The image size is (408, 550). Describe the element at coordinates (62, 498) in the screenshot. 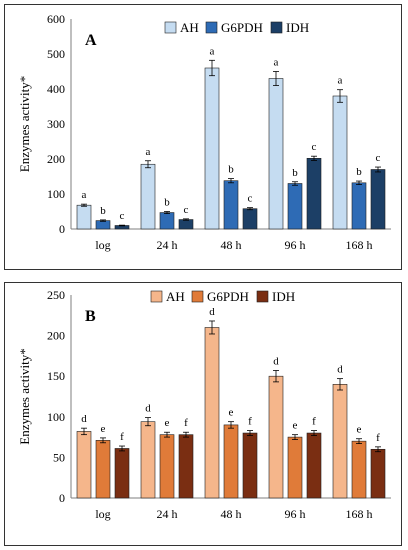

I see `chart-b-y-tick-label: 0` at that location.